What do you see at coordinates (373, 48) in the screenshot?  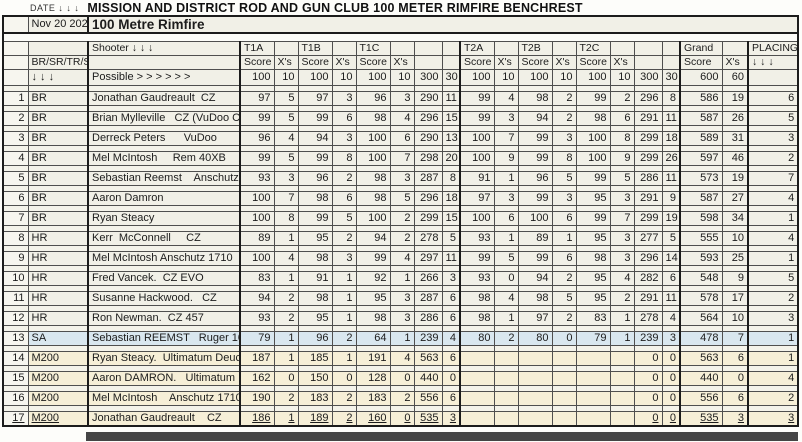 I see `group-label-t1c: T1C` at bounding box center [373, 48].